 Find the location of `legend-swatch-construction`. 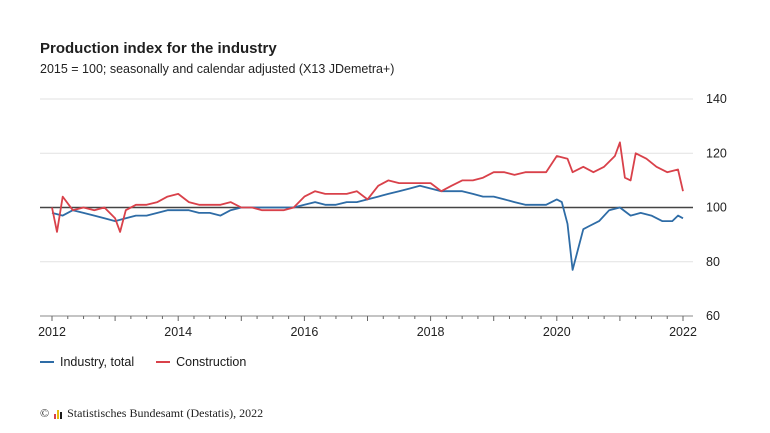

legend-swatch-construction is located at coordinates (163, 362).